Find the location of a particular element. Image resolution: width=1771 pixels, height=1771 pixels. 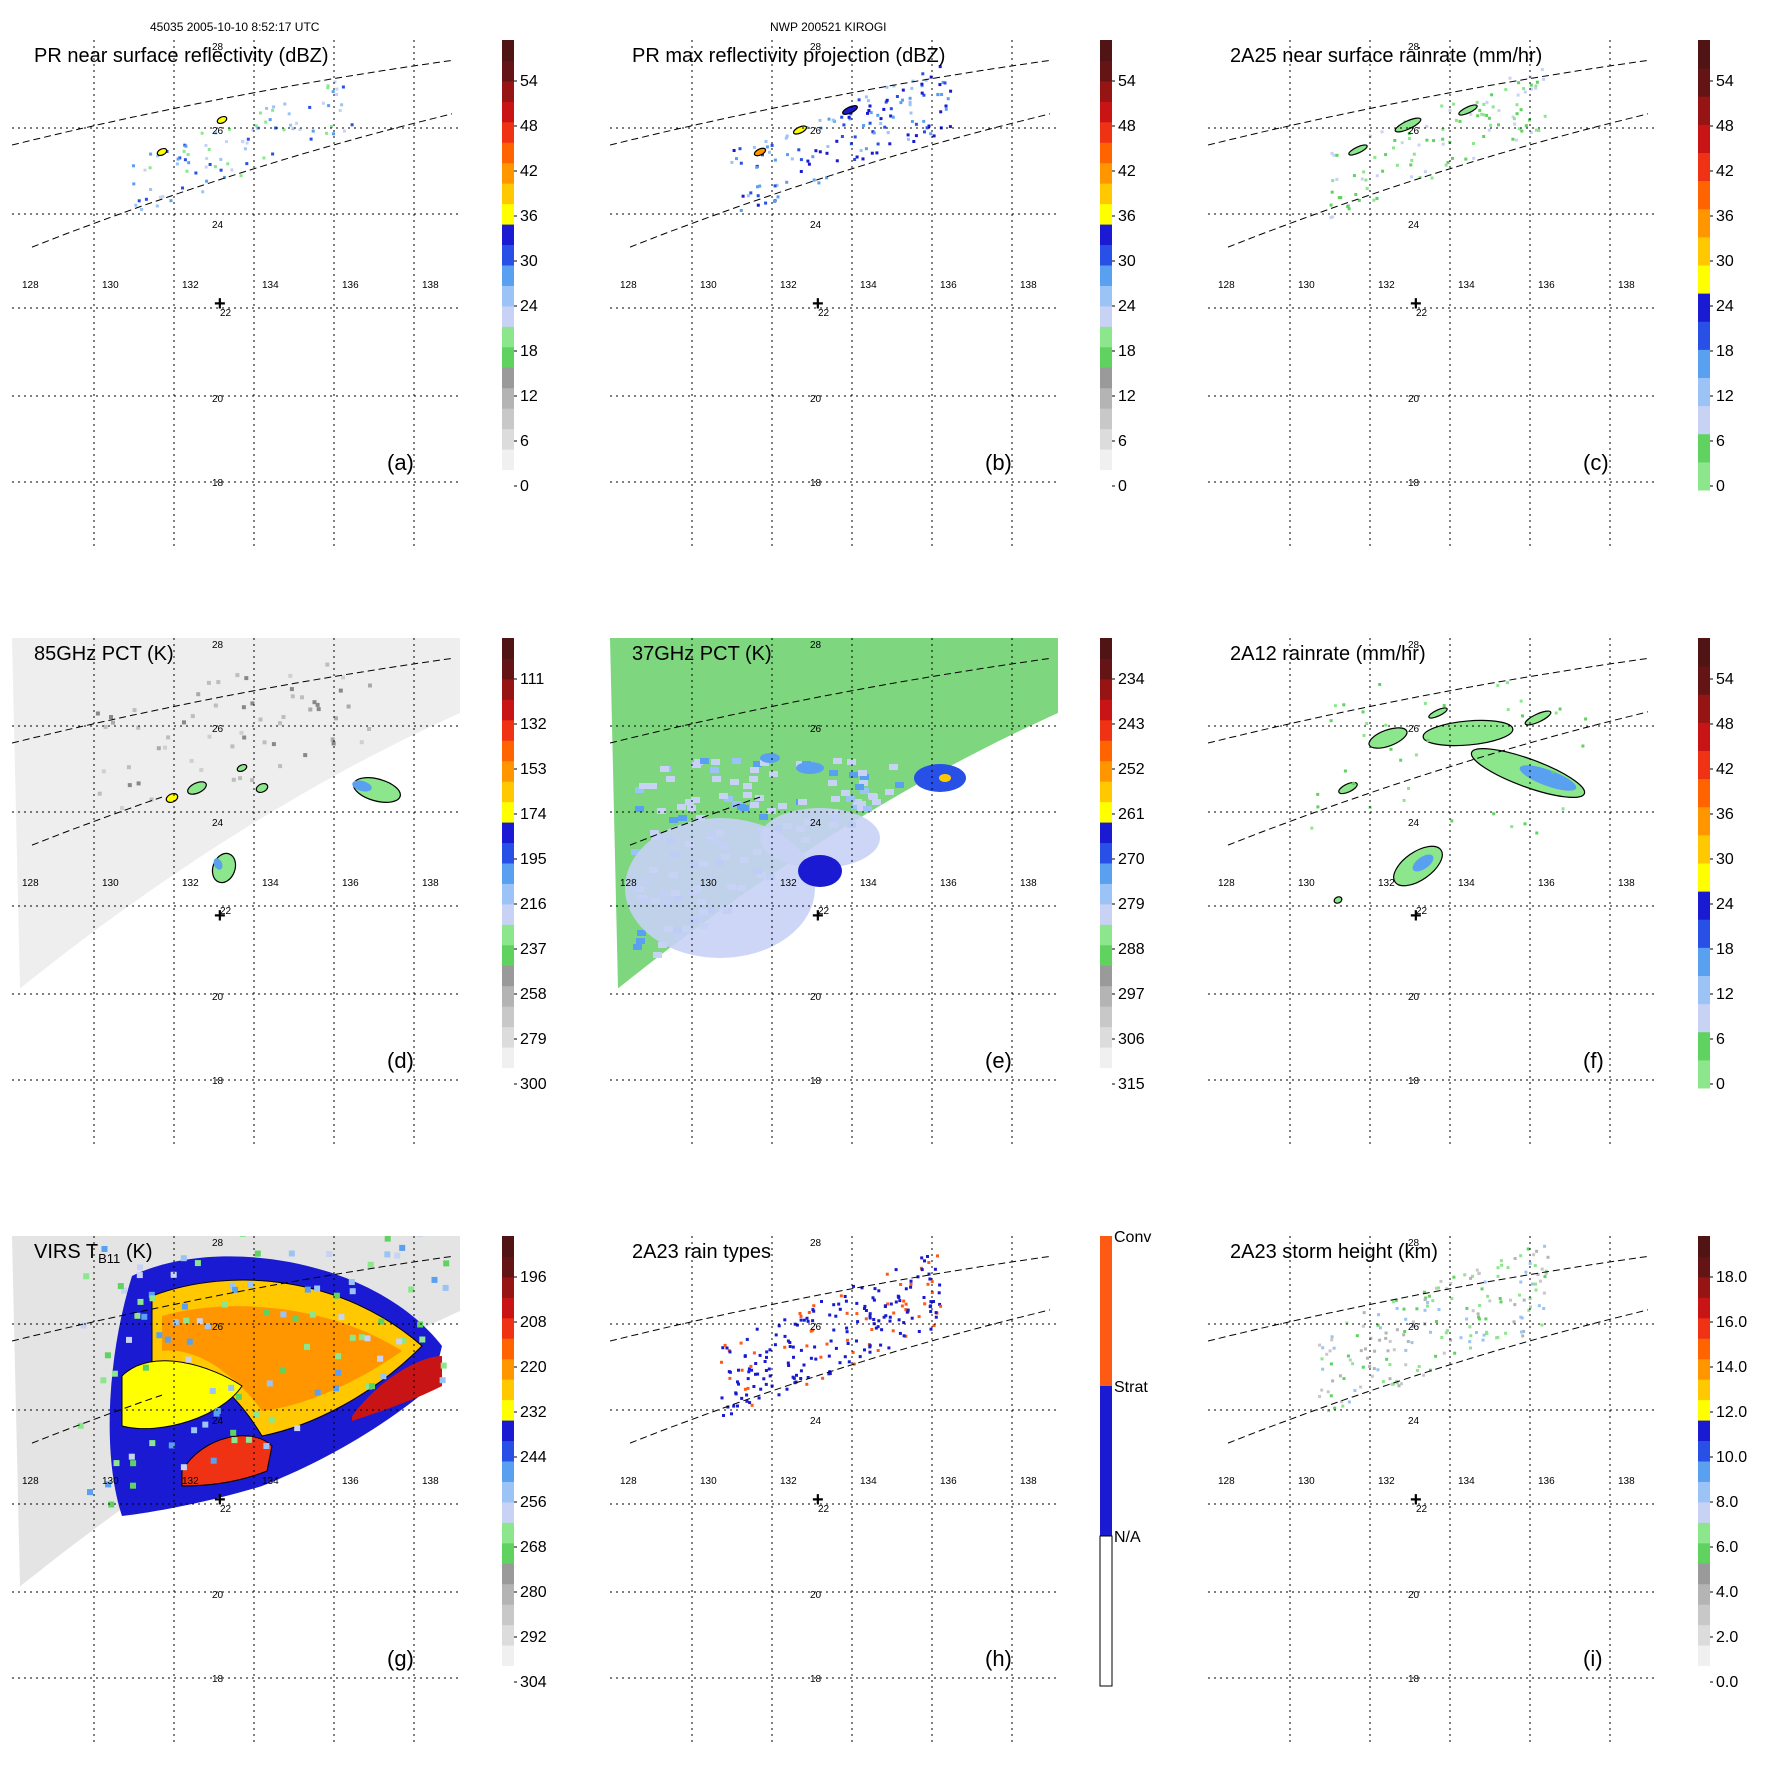

colorbar: 54 48 42 36 30 24 18 12 6 0 is located at coordinates (1118, 267).